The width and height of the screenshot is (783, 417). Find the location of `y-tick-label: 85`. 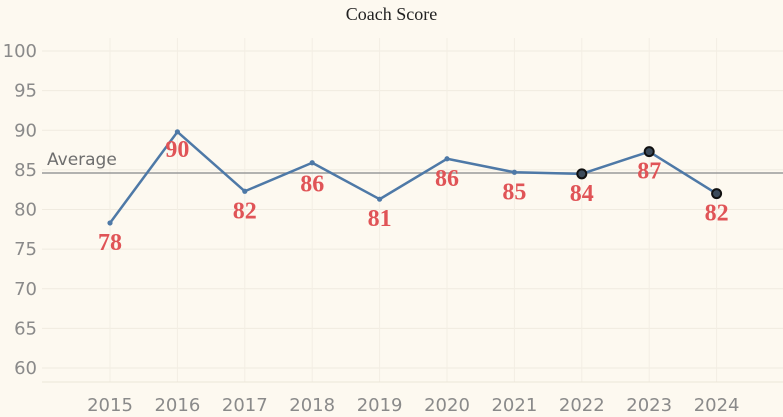

y-tick-label: 85 is located at coordinates (25, 170).